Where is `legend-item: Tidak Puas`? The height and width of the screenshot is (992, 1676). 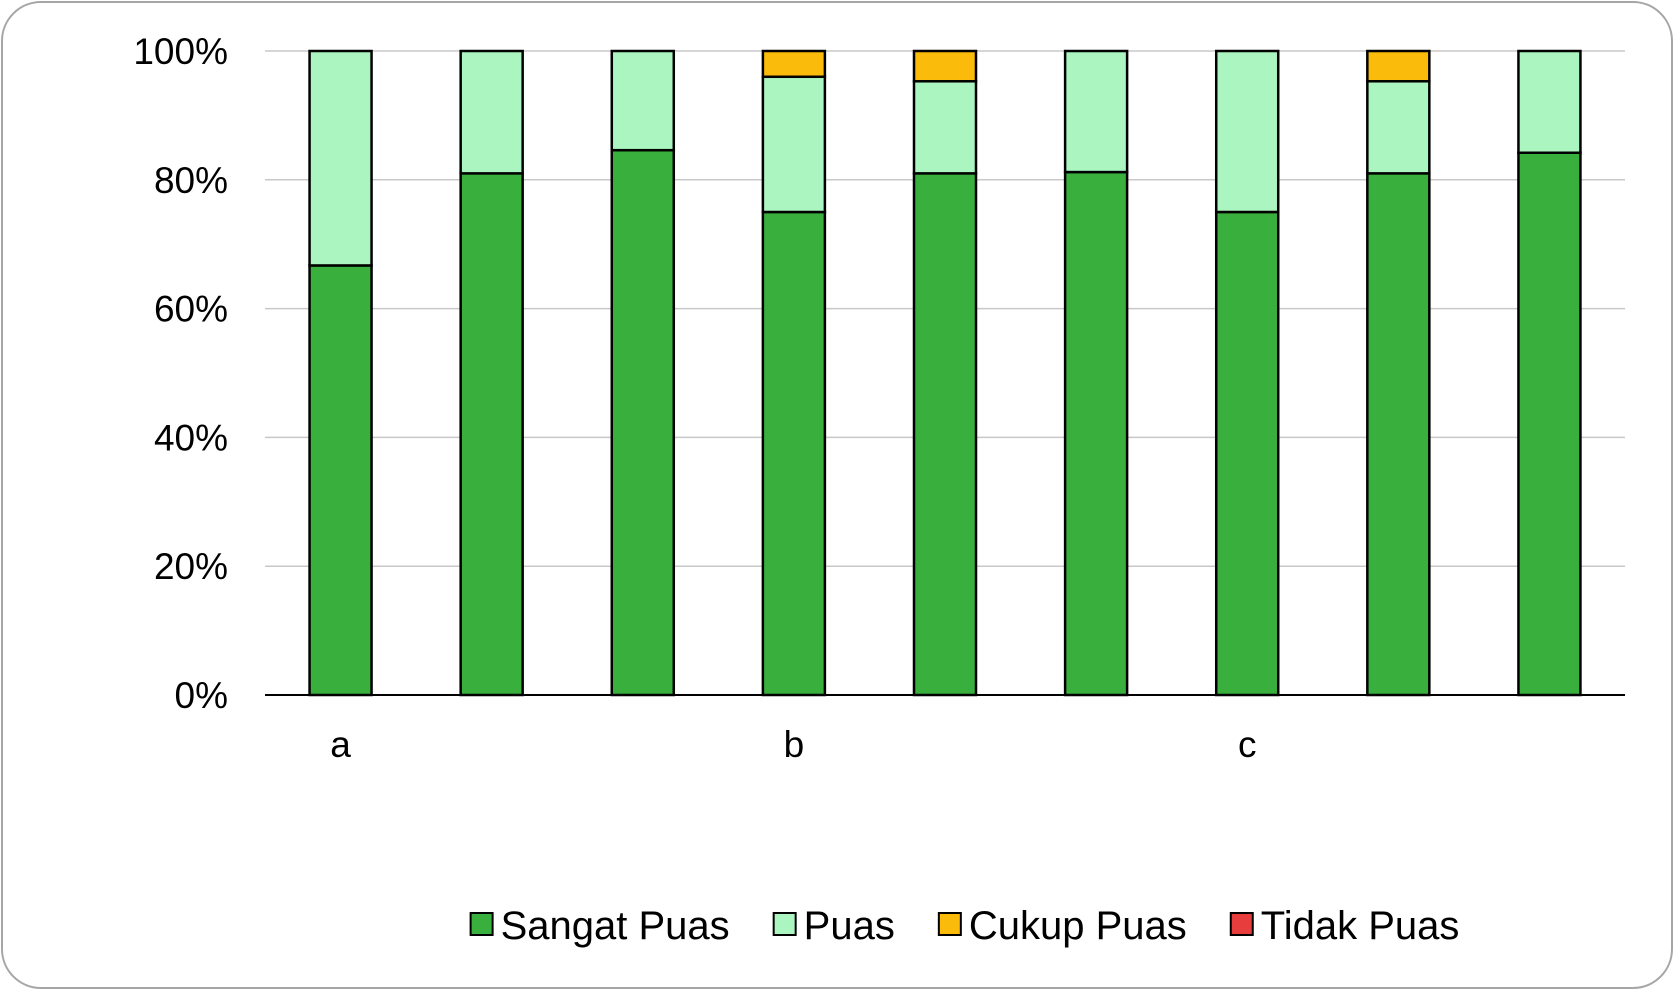
legend-item: Tidak Puas is located at coordinates (1344, 926).